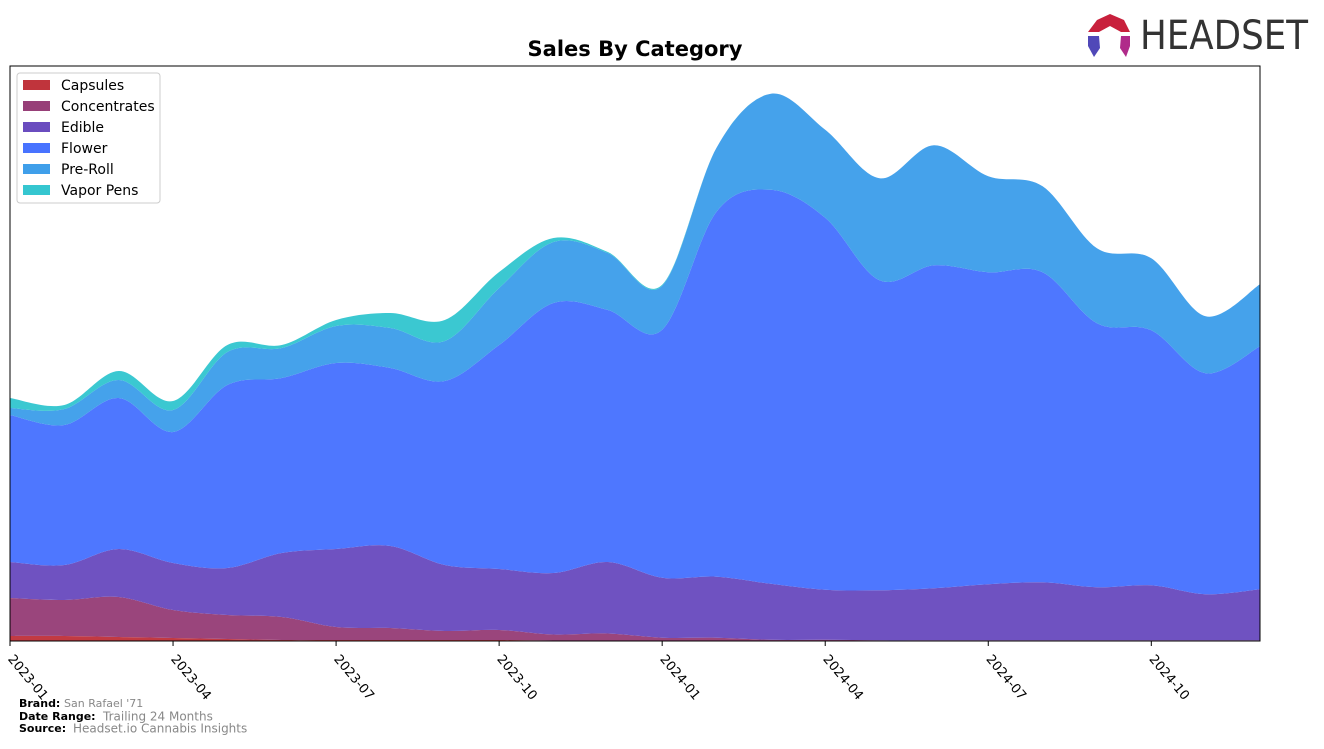 This screenshot has width=1324, height=749. I want to click on x-tick-label: 2024-01, so click(679, 677).